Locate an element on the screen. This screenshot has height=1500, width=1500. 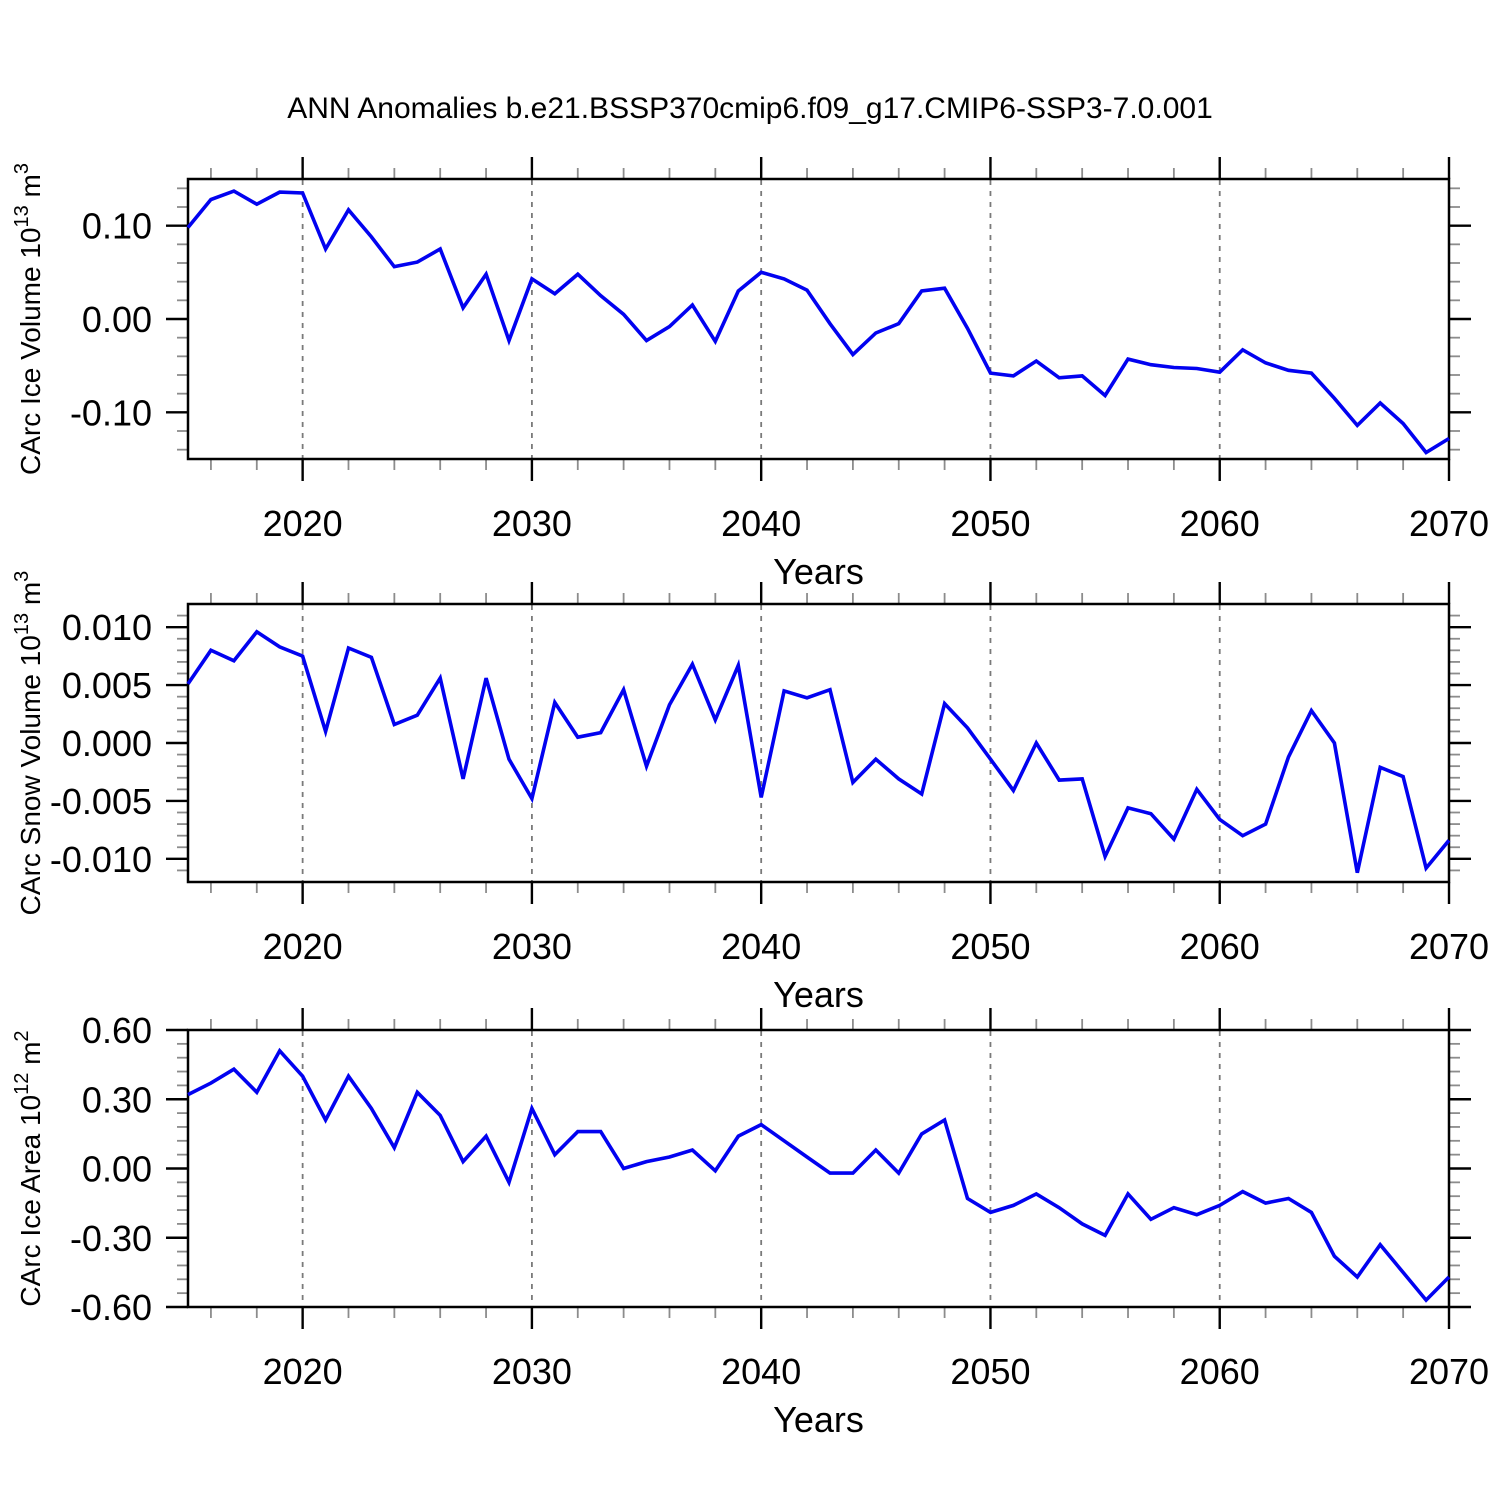
data-line-ice-volume is located at coordinates (818, 322).